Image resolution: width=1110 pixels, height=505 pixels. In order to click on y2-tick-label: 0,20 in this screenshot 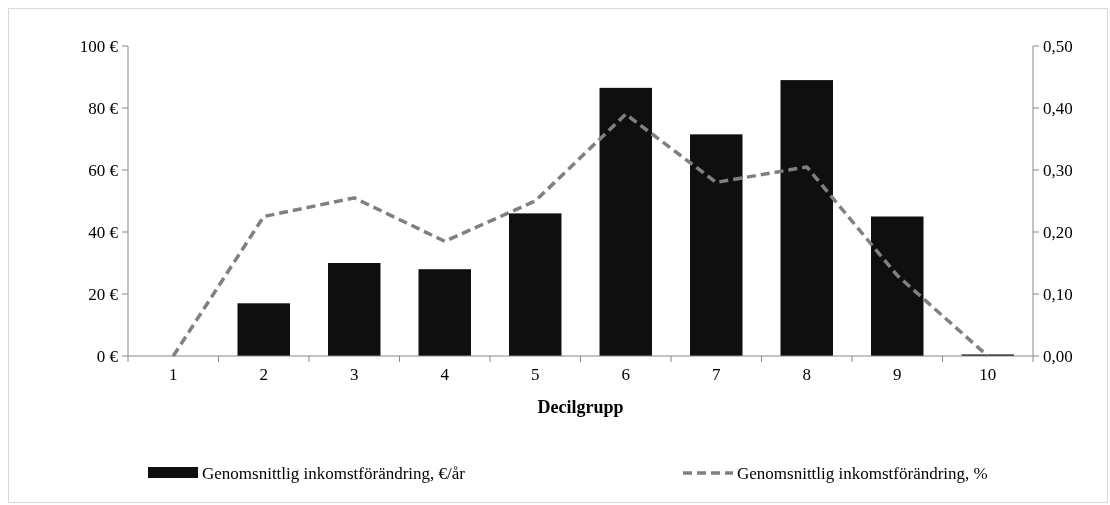, I will do `click(1058, 232)`.